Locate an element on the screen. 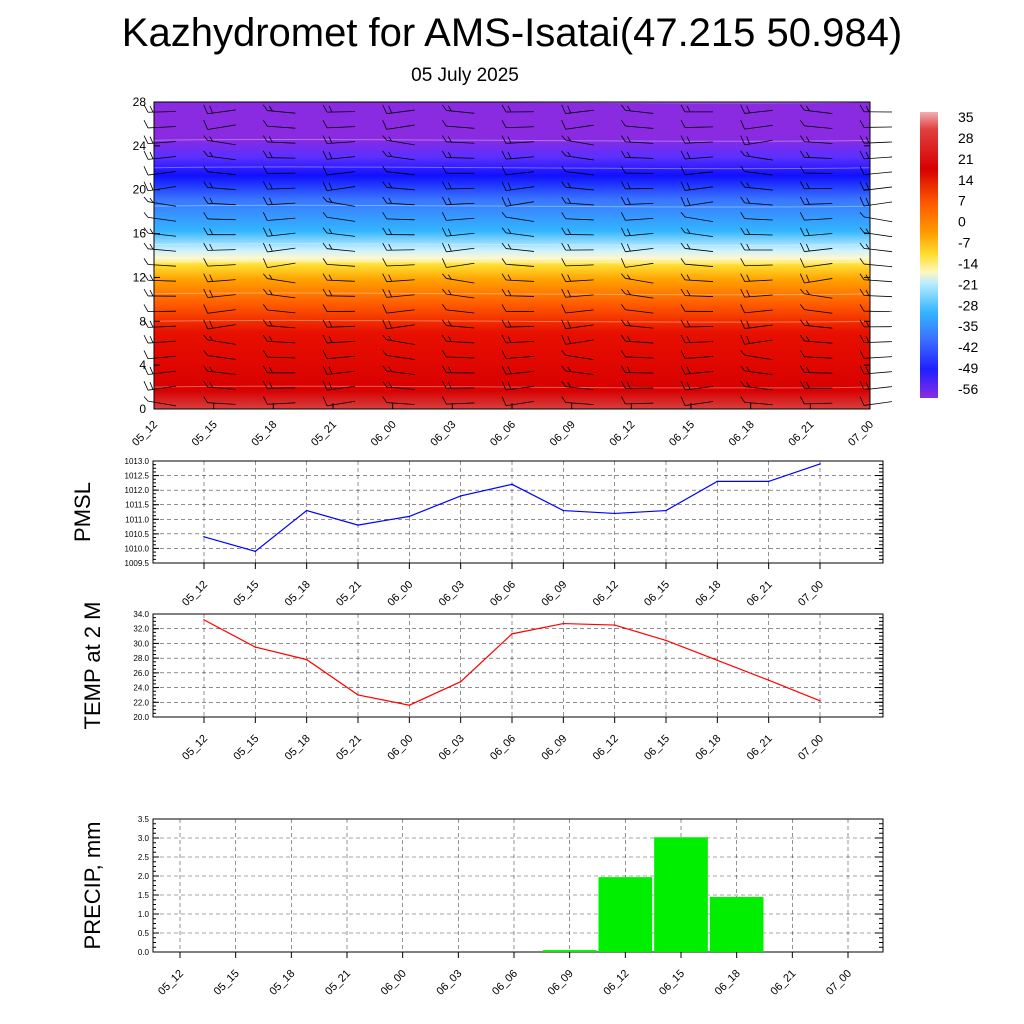  x-tick-label: 05_15 is located at coordinates (205, 434).